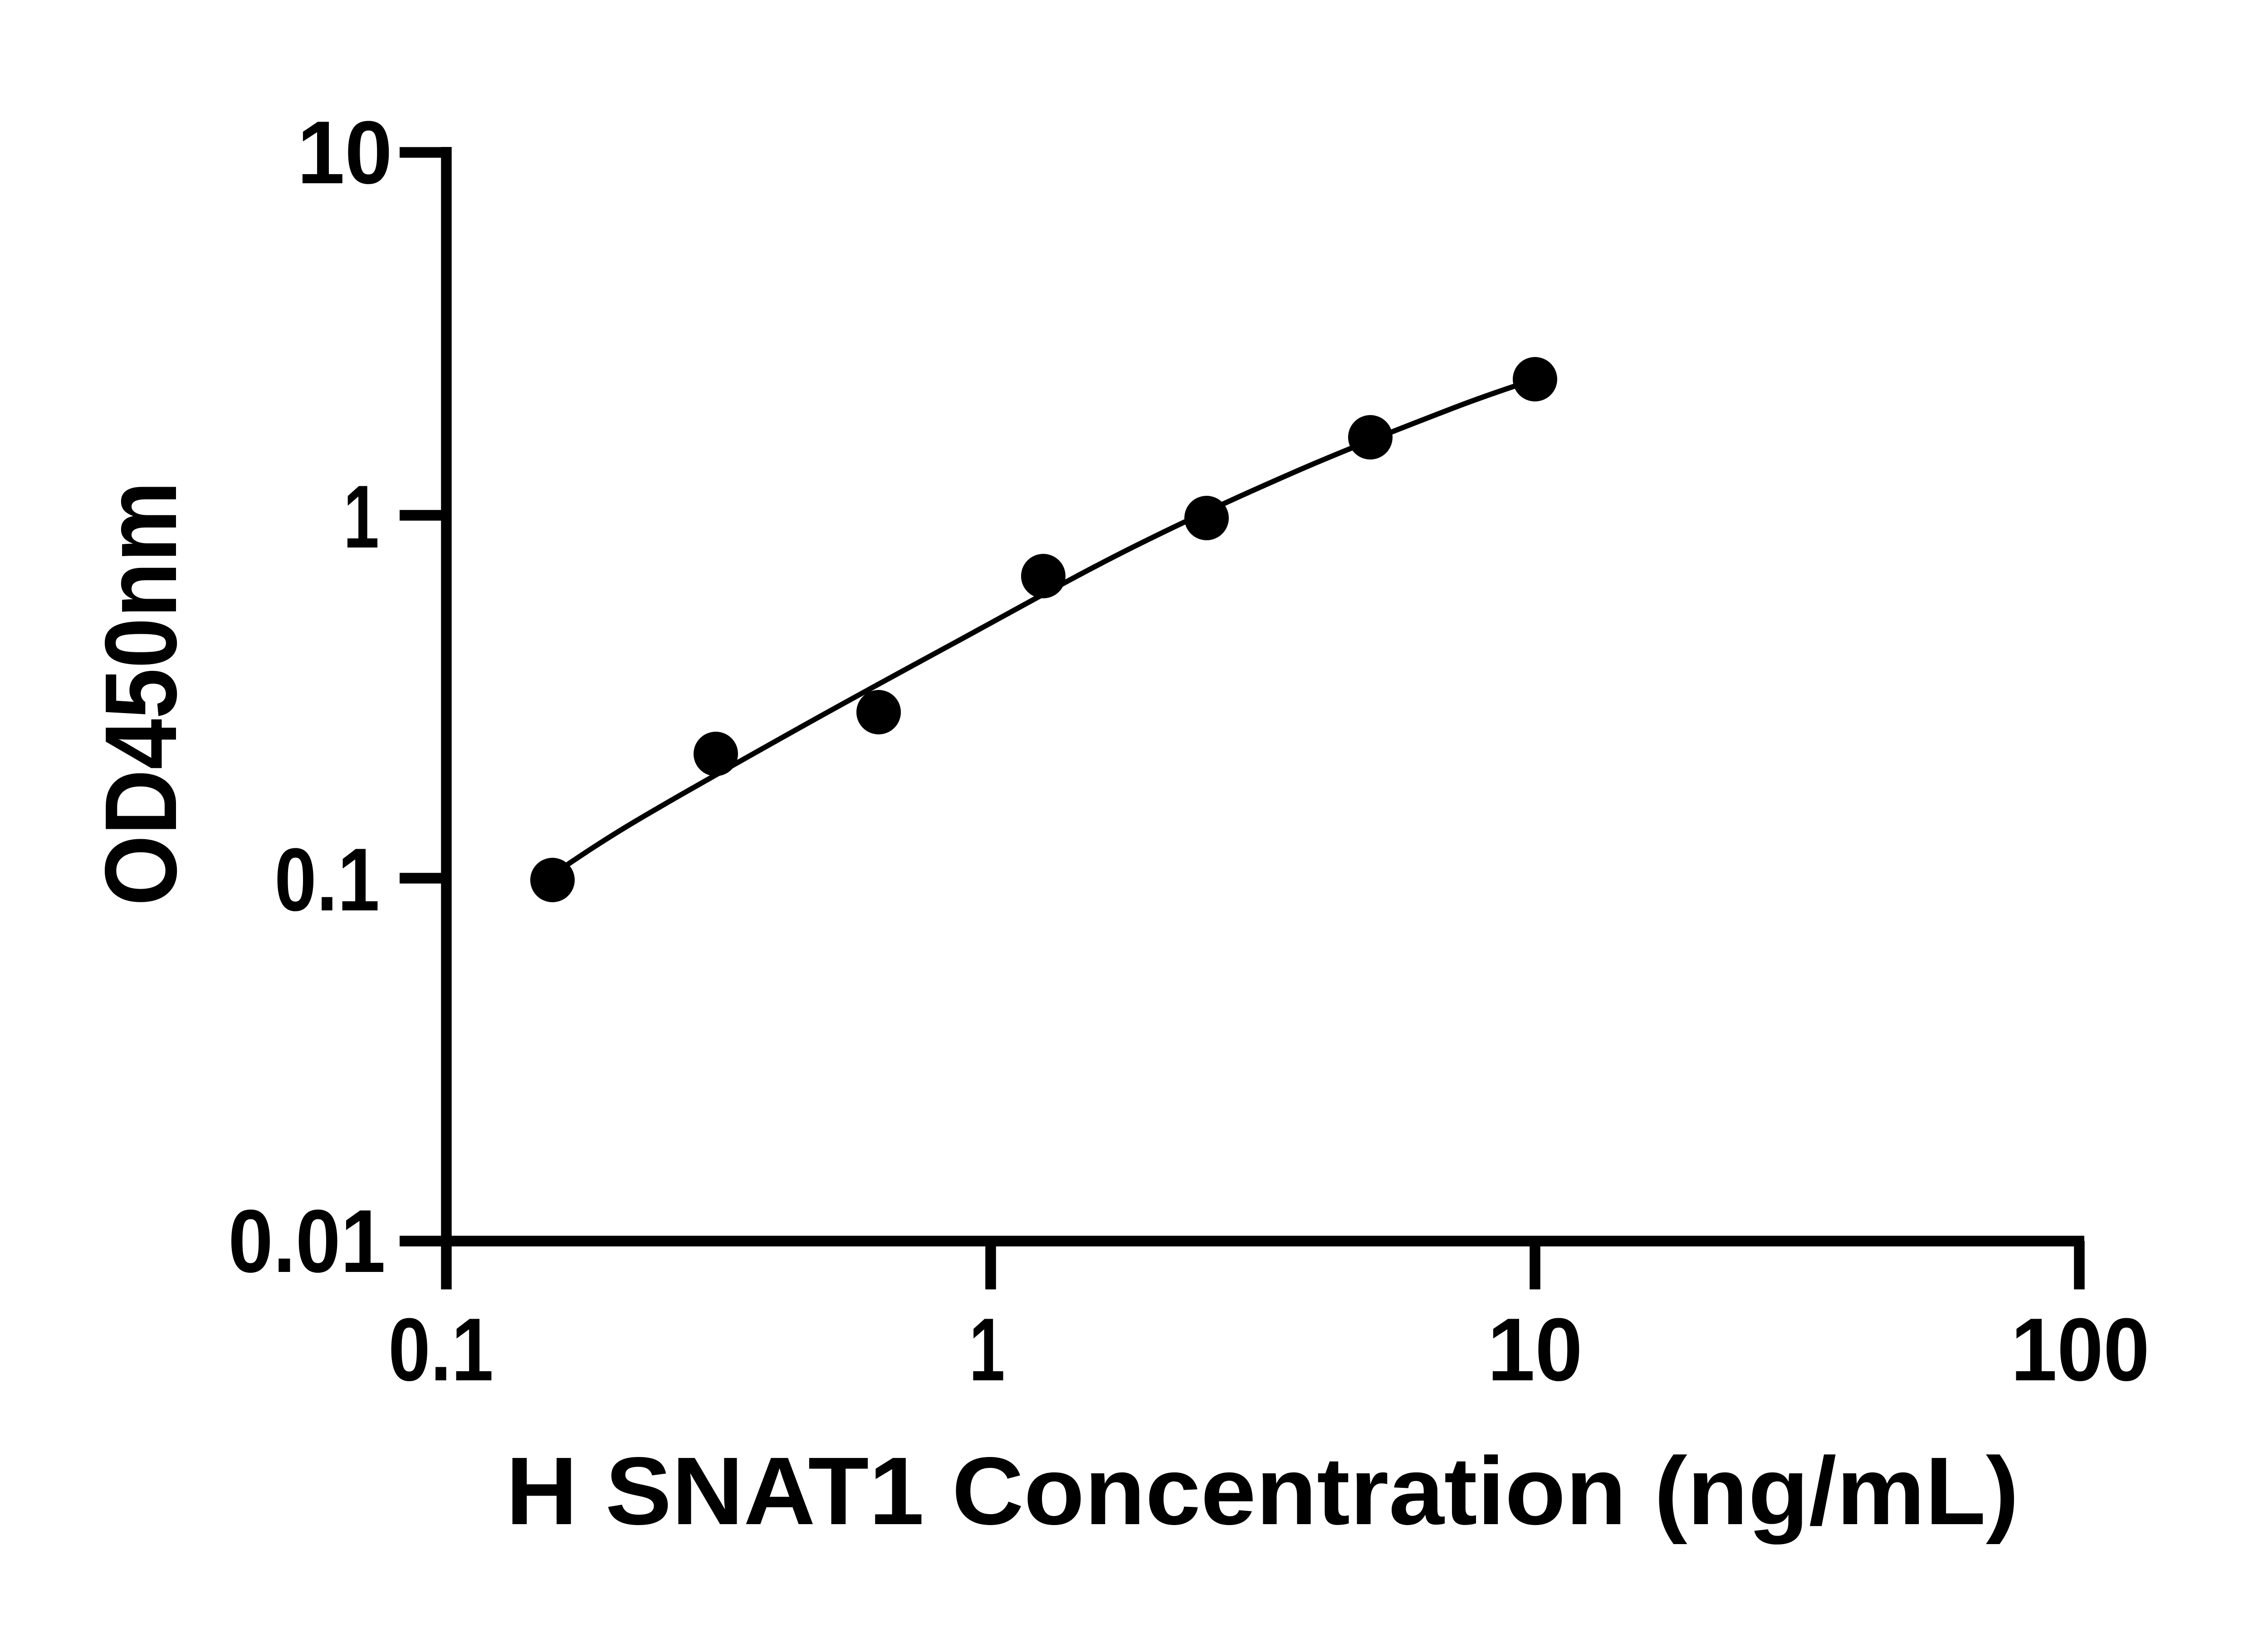 This screenshot has width=2268, height=1633. I want to click on svg-text: 100, so click(2081, 1349).